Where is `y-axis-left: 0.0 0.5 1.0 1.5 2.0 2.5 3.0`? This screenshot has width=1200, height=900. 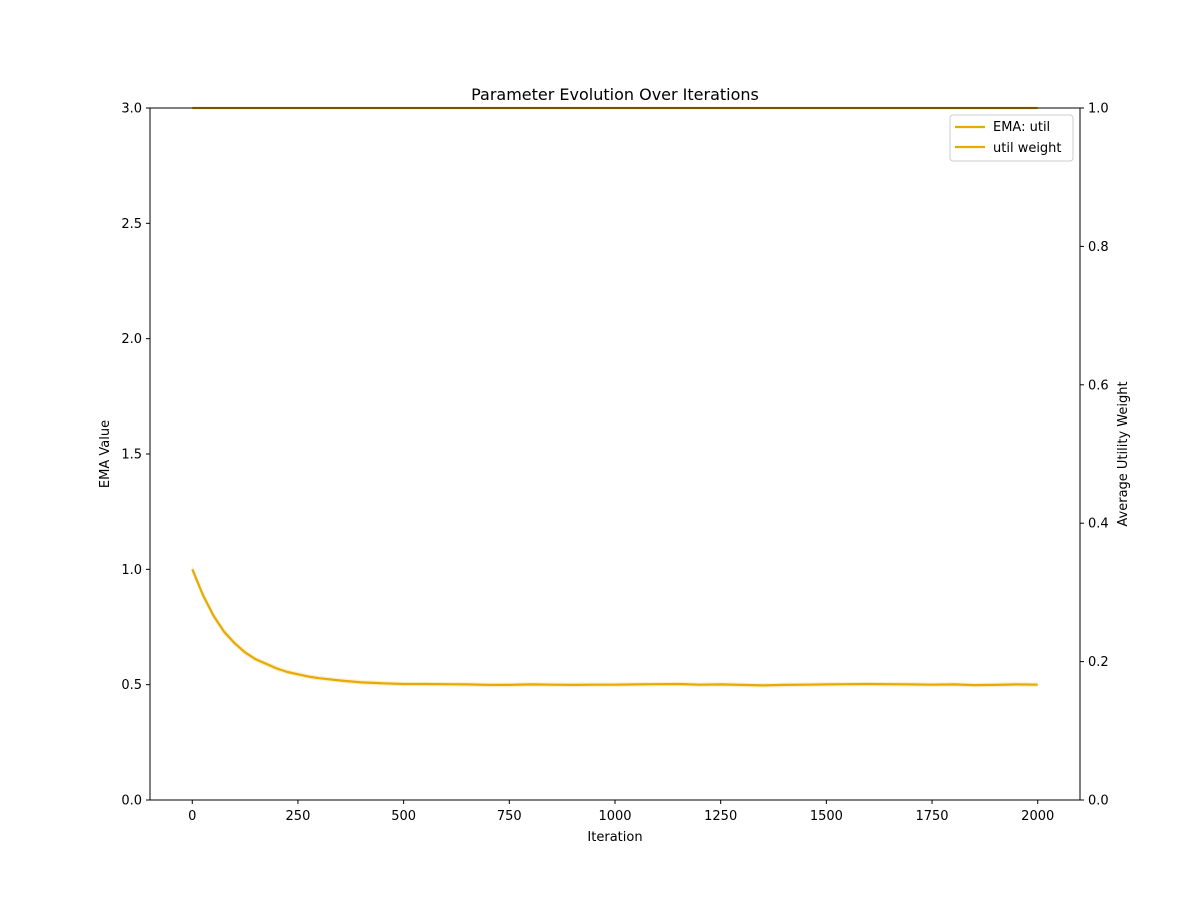
y-axis-left: 0.0 0.5 1.0 1.5 2.0 2.5 3.0 is located at coordinates (135, 455).